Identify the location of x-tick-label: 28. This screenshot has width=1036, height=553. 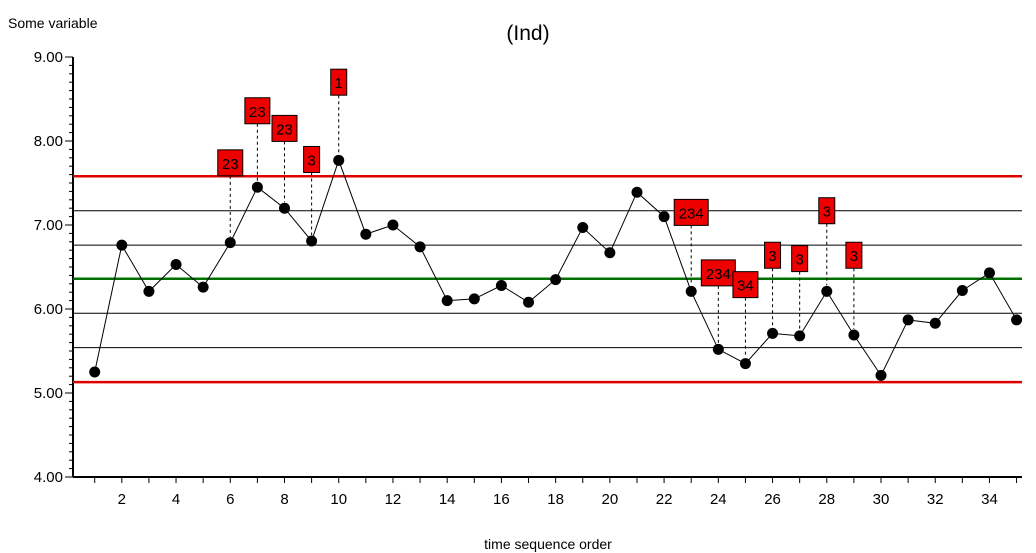
(826, 499).